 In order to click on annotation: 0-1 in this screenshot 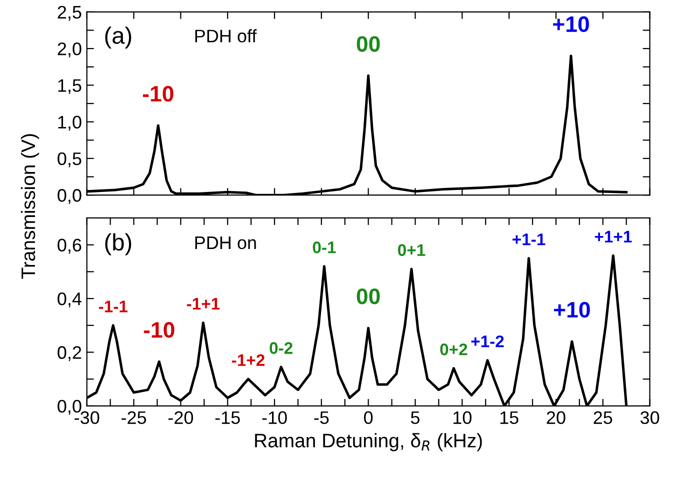, I will do `click(324, 247)`.